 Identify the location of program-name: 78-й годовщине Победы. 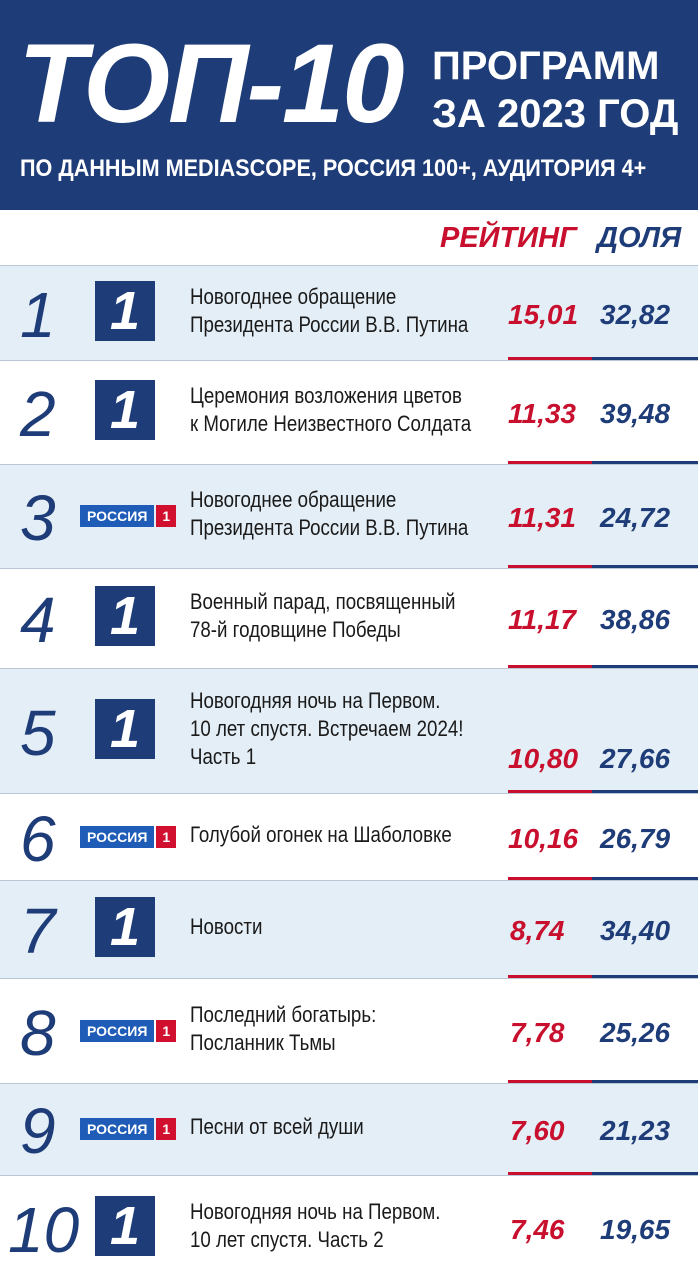
(295, 629).